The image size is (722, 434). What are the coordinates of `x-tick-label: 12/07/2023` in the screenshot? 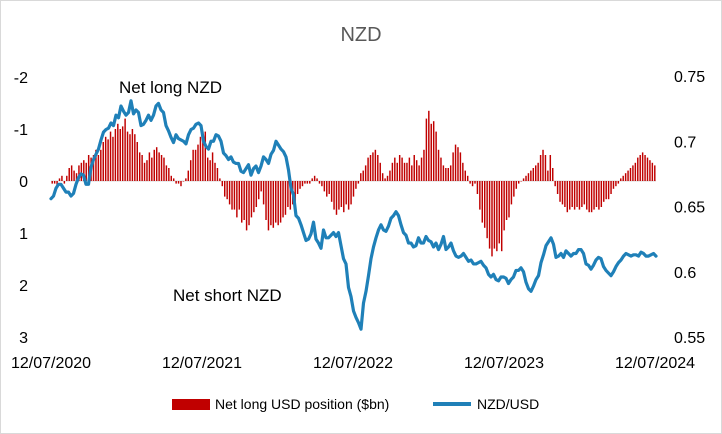 It's located at (504, 363).